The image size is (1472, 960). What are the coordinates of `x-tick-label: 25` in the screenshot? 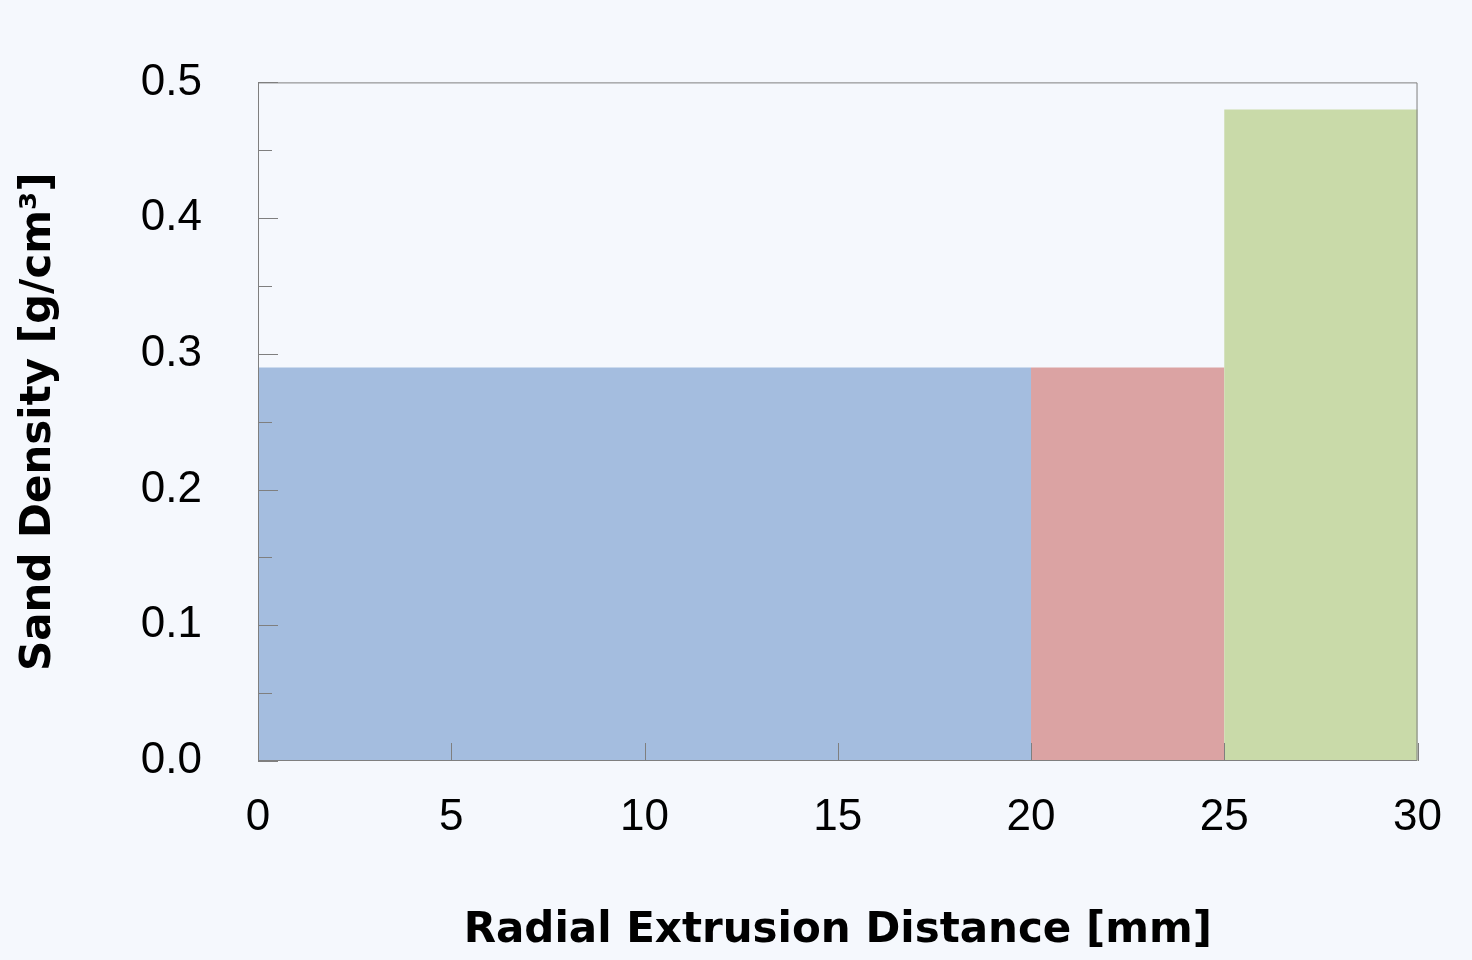 It's located at (1224, 814).